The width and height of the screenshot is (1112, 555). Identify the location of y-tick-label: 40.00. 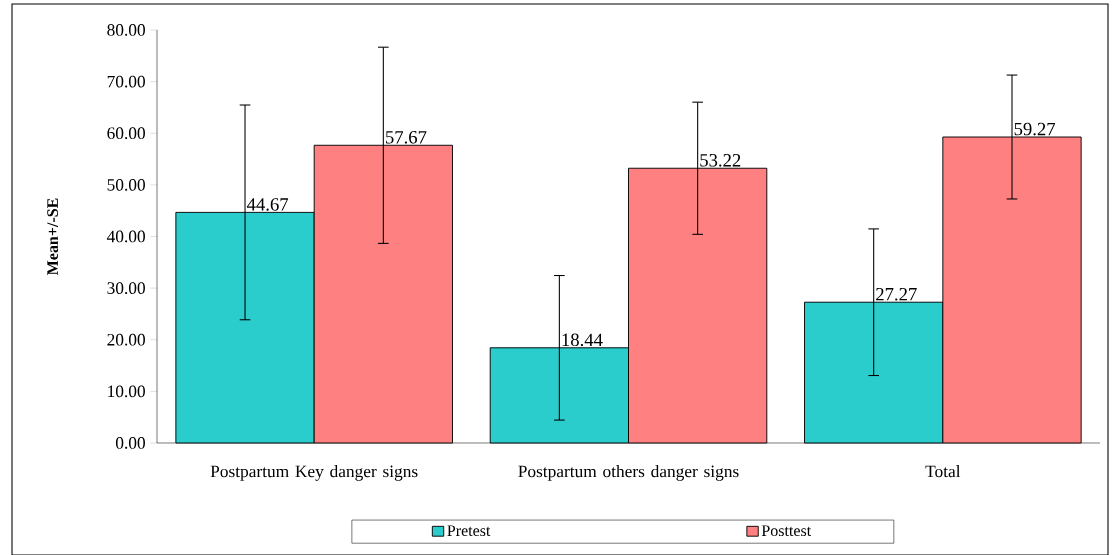
(125, 236).